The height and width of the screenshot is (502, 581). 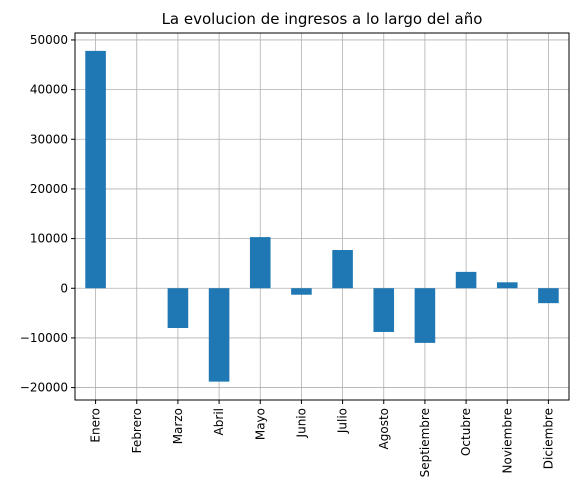 I want to click on x-tick-label: Abril, so click(x=219, y=421).